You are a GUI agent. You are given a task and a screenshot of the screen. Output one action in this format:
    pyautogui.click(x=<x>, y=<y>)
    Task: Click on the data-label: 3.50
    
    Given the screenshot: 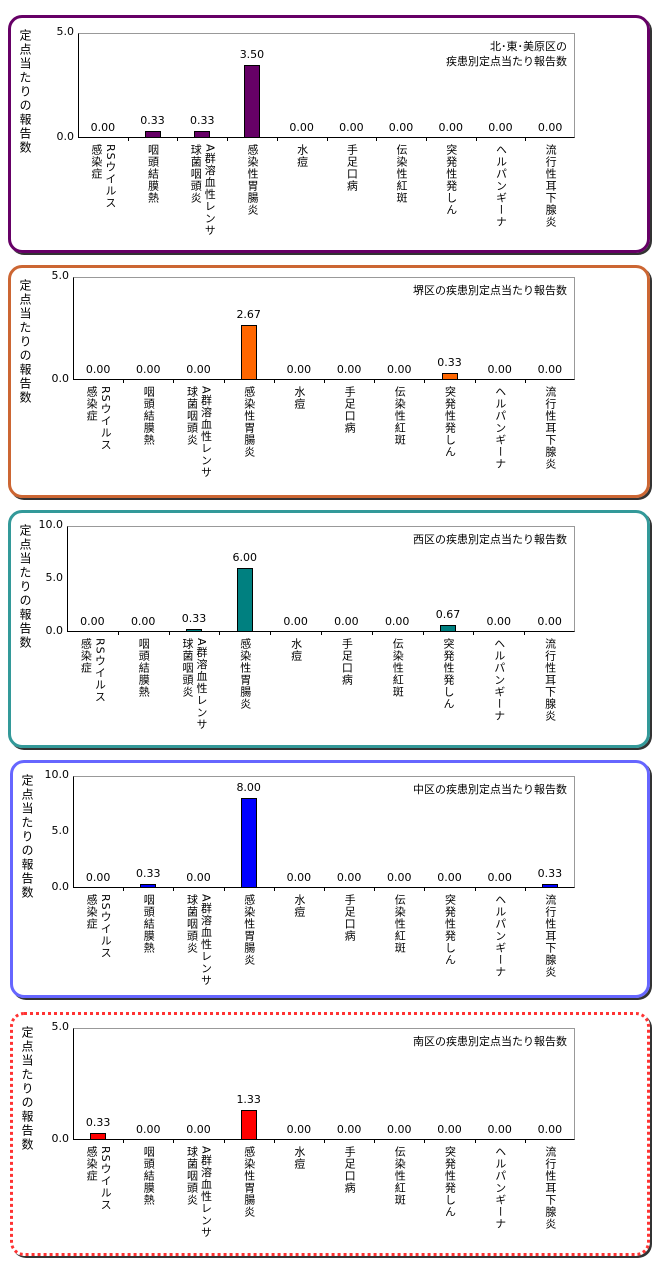 What is the action you would take?
    pyautogui.click(x=252, y=54)
    